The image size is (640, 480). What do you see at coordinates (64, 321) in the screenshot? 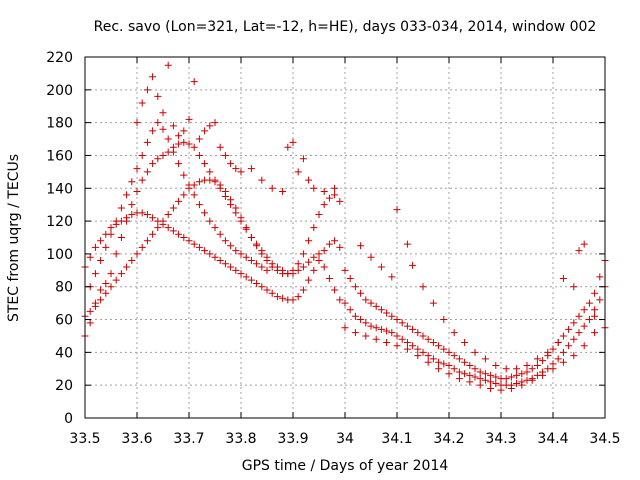
I see `y-tick-label: 60` at bounding box center [64, 321].